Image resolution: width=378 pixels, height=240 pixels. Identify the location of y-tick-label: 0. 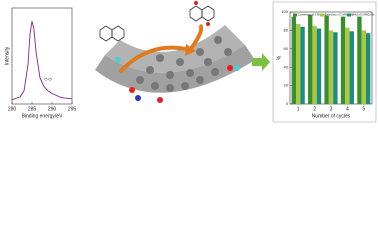
(287, 103).